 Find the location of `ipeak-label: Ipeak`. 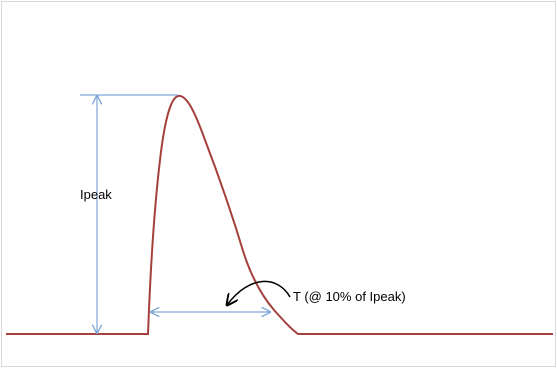

ipeak-label: Ipeak is located at coordinates (96, 194).